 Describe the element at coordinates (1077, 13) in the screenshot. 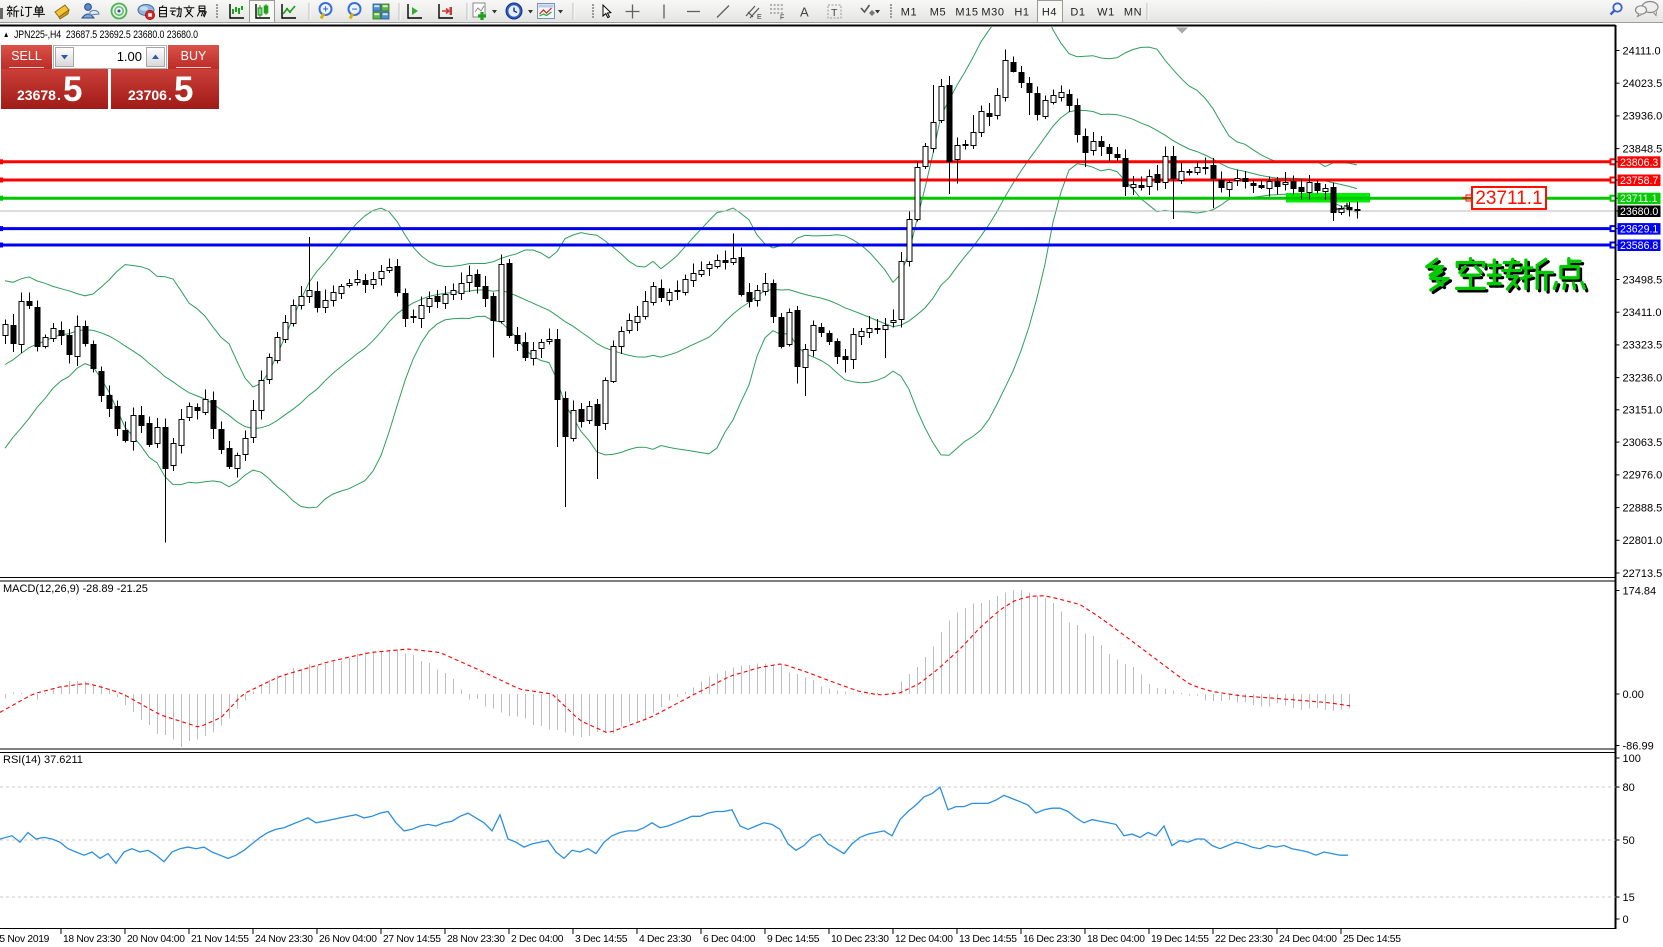

I see `svg-text: D1` at that location.